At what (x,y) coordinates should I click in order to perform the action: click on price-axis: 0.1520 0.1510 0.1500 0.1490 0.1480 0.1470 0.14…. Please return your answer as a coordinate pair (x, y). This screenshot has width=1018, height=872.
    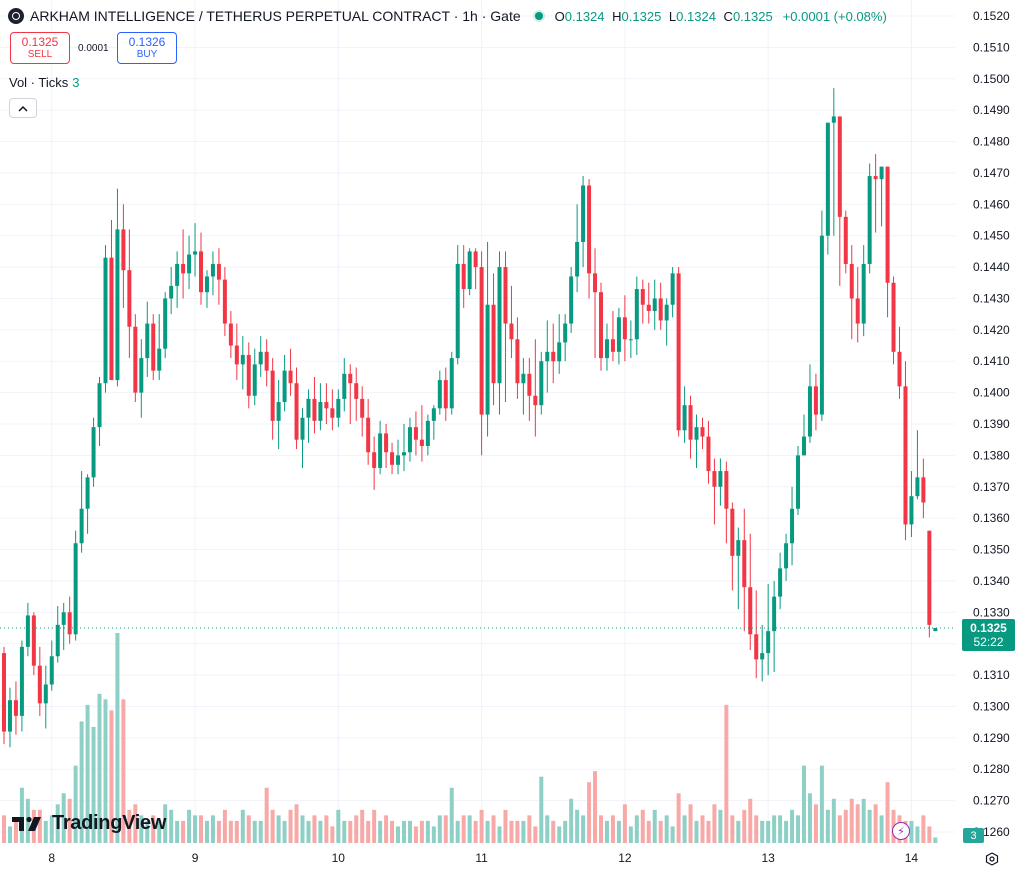
    Looking at the image, I should click on (991, 424).